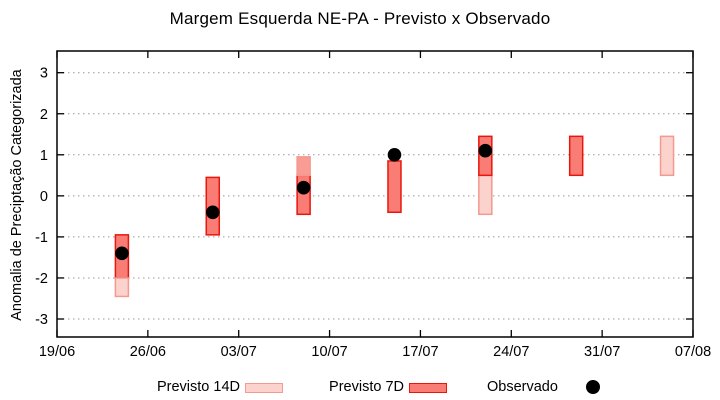 This screenshot has height=400, width=720. What do you see at coordinates (428, 388) in the screenshot?
I see `legend-swatch-previsto-7d-icon` at bounding box center [428, 388].